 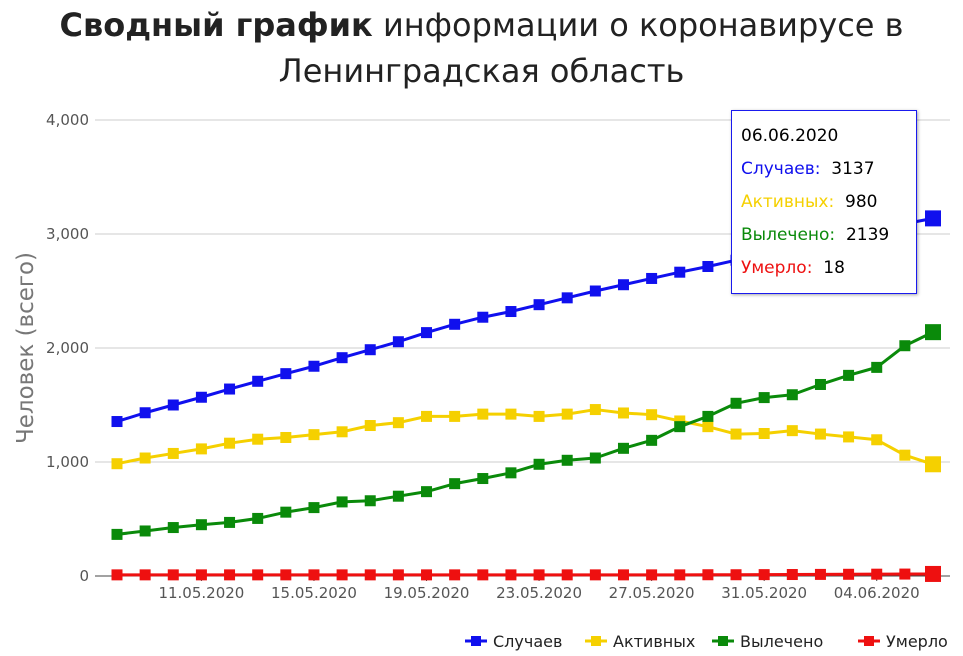 What do you see at coordinates (706, 641) in the screenshot?
I see `legend: Случаев Активных Вылечено Умерло` at bounding box center [706, 641].